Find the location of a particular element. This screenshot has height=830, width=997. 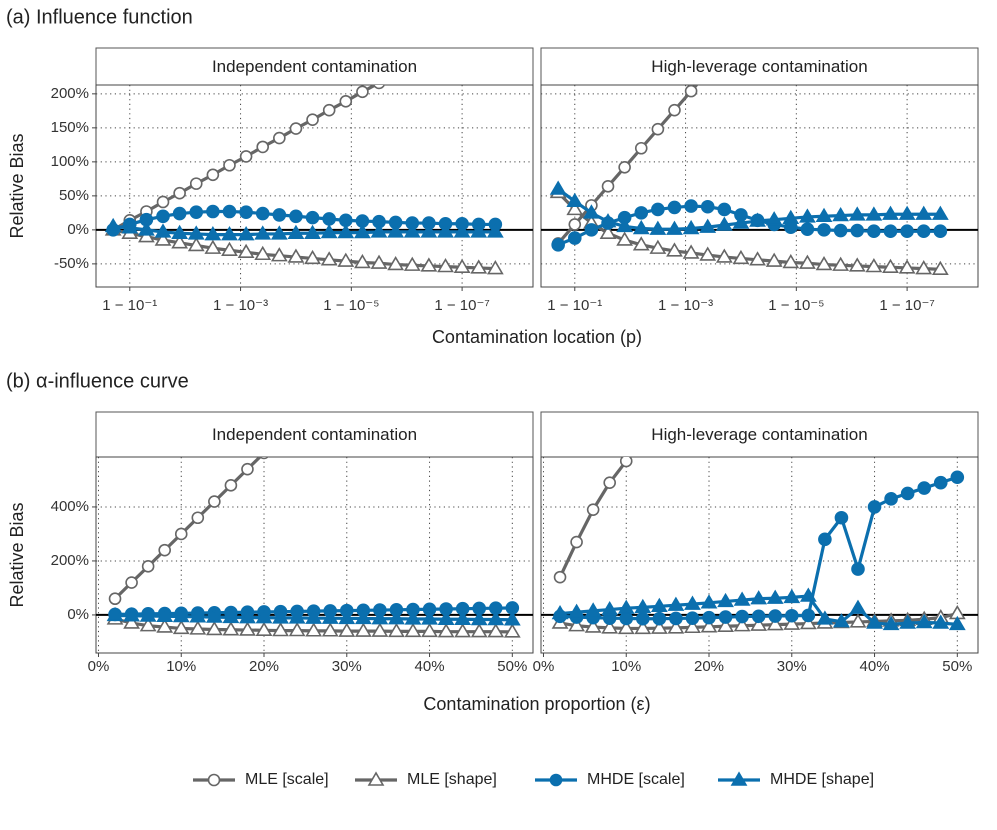

series-group is located at coordinates (749, 180).